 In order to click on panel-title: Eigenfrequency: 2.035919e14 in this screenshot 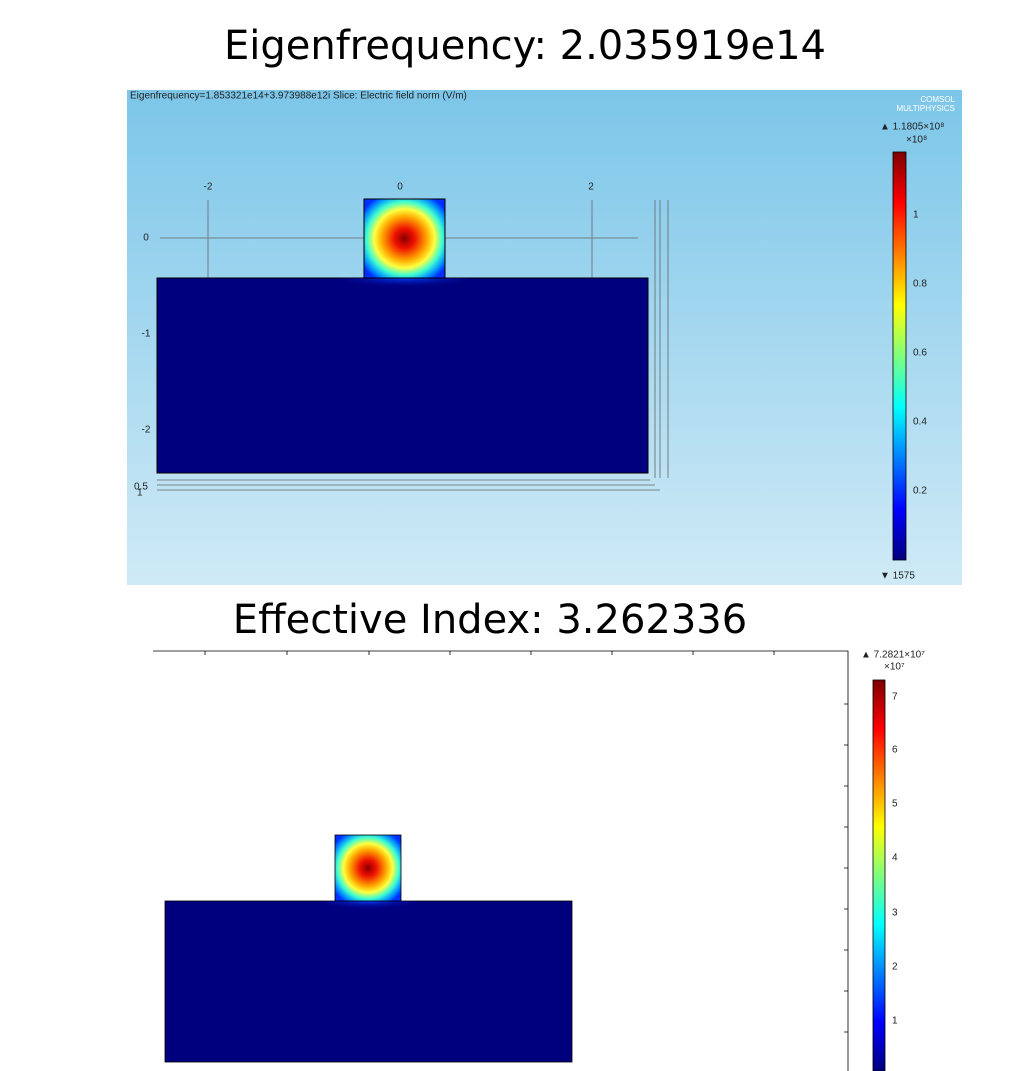, I will do `click(525, 46)`.